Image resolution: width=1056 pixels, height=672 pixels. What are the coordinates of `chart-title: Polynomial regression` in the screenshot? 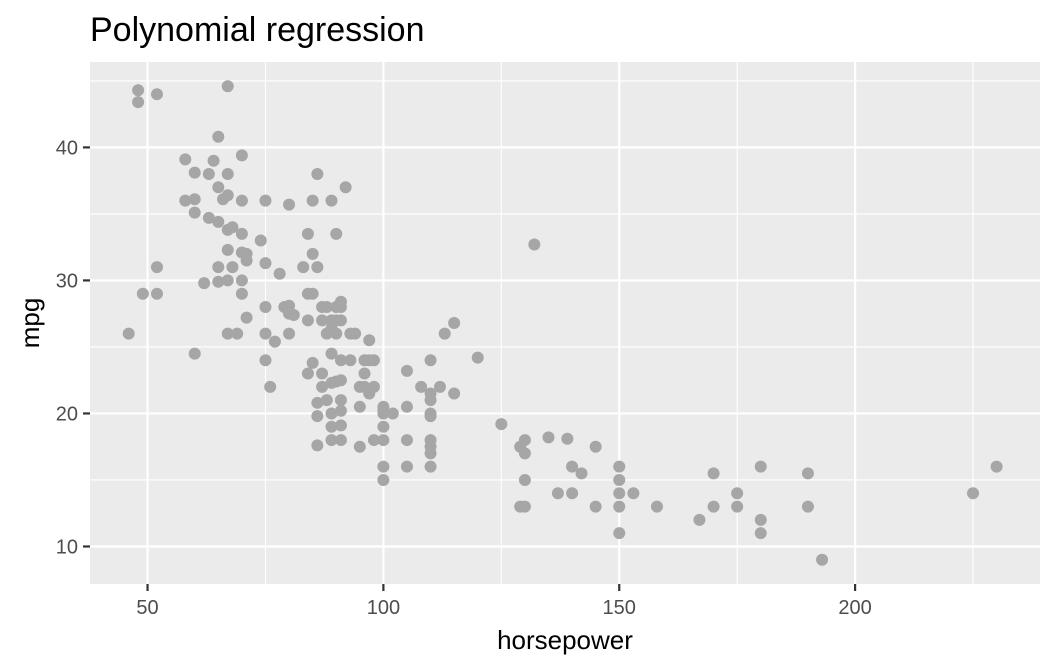 It's located at (257, 30).